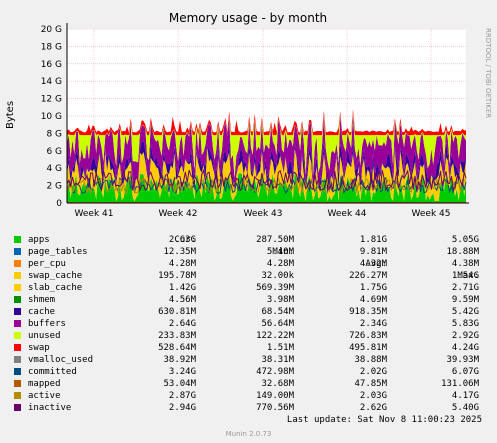 This screenshot has width=497, height=443. Describe the element at coordinates (44, 336) in the screenshot. I see `legend-name: unused` at that location.